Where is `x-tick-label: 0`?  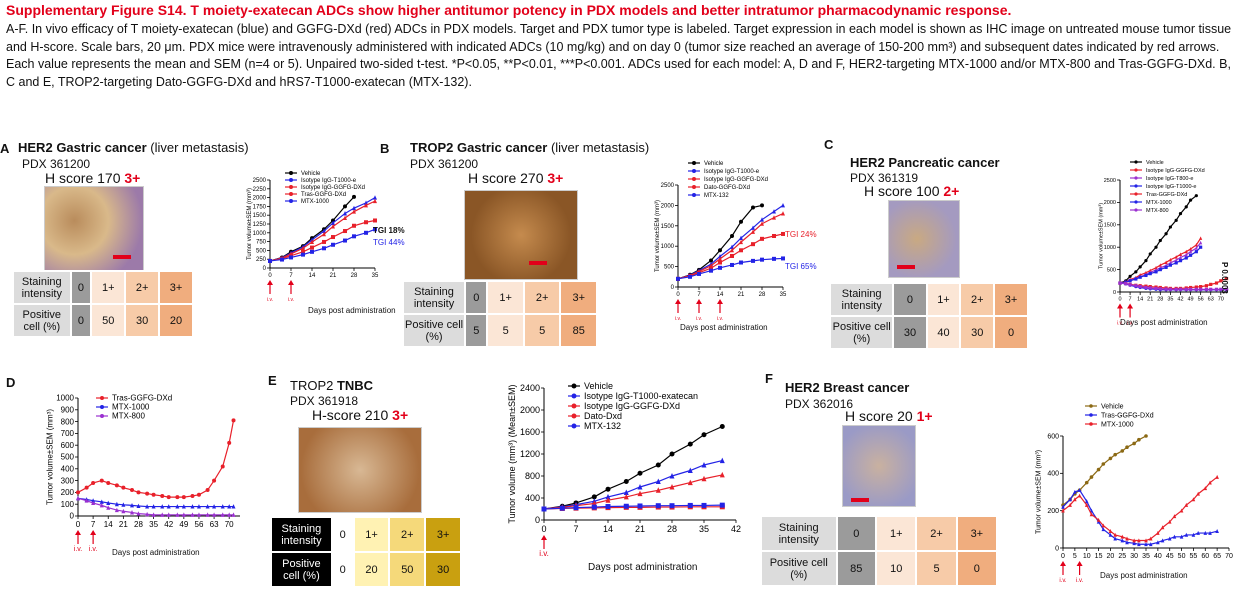 x-tick-label: 0 is located at coordinates (543, 529).